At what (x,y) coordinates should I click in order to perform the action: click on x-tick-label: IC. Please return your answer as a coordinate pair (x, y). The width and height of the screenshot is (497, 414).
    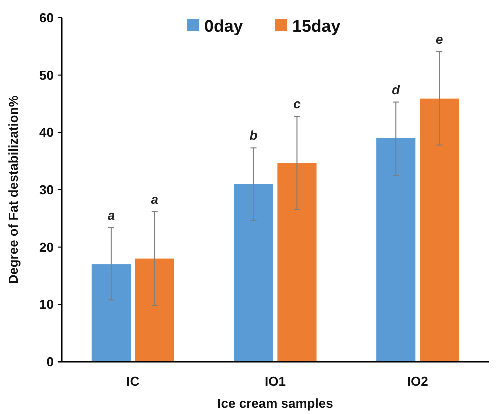
    Looking at the image, I should click on (133, 381).